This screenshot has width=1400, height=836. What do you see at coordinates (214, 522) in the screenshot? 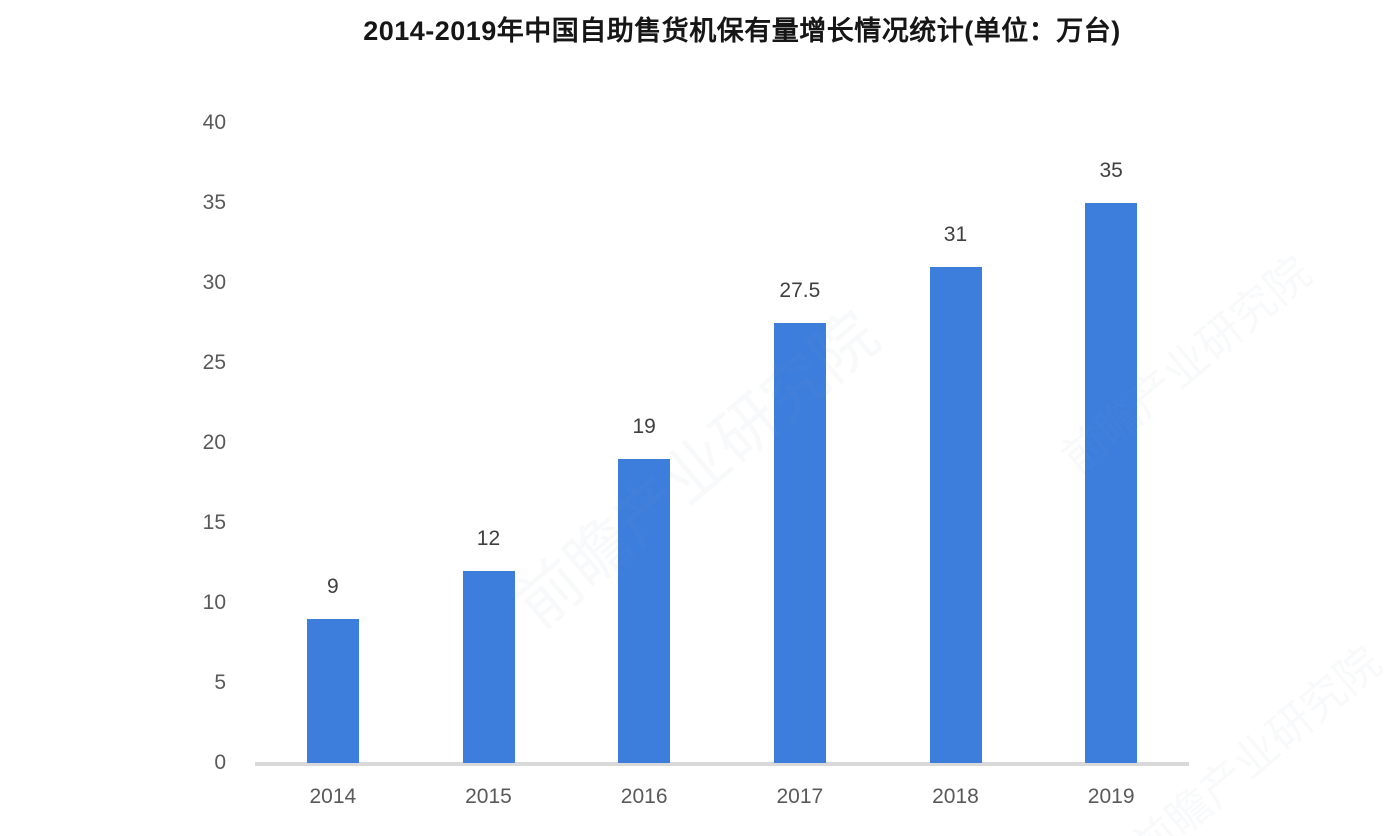
I see `y-axis-tick-label: 15` at bounding box center [214, 522].